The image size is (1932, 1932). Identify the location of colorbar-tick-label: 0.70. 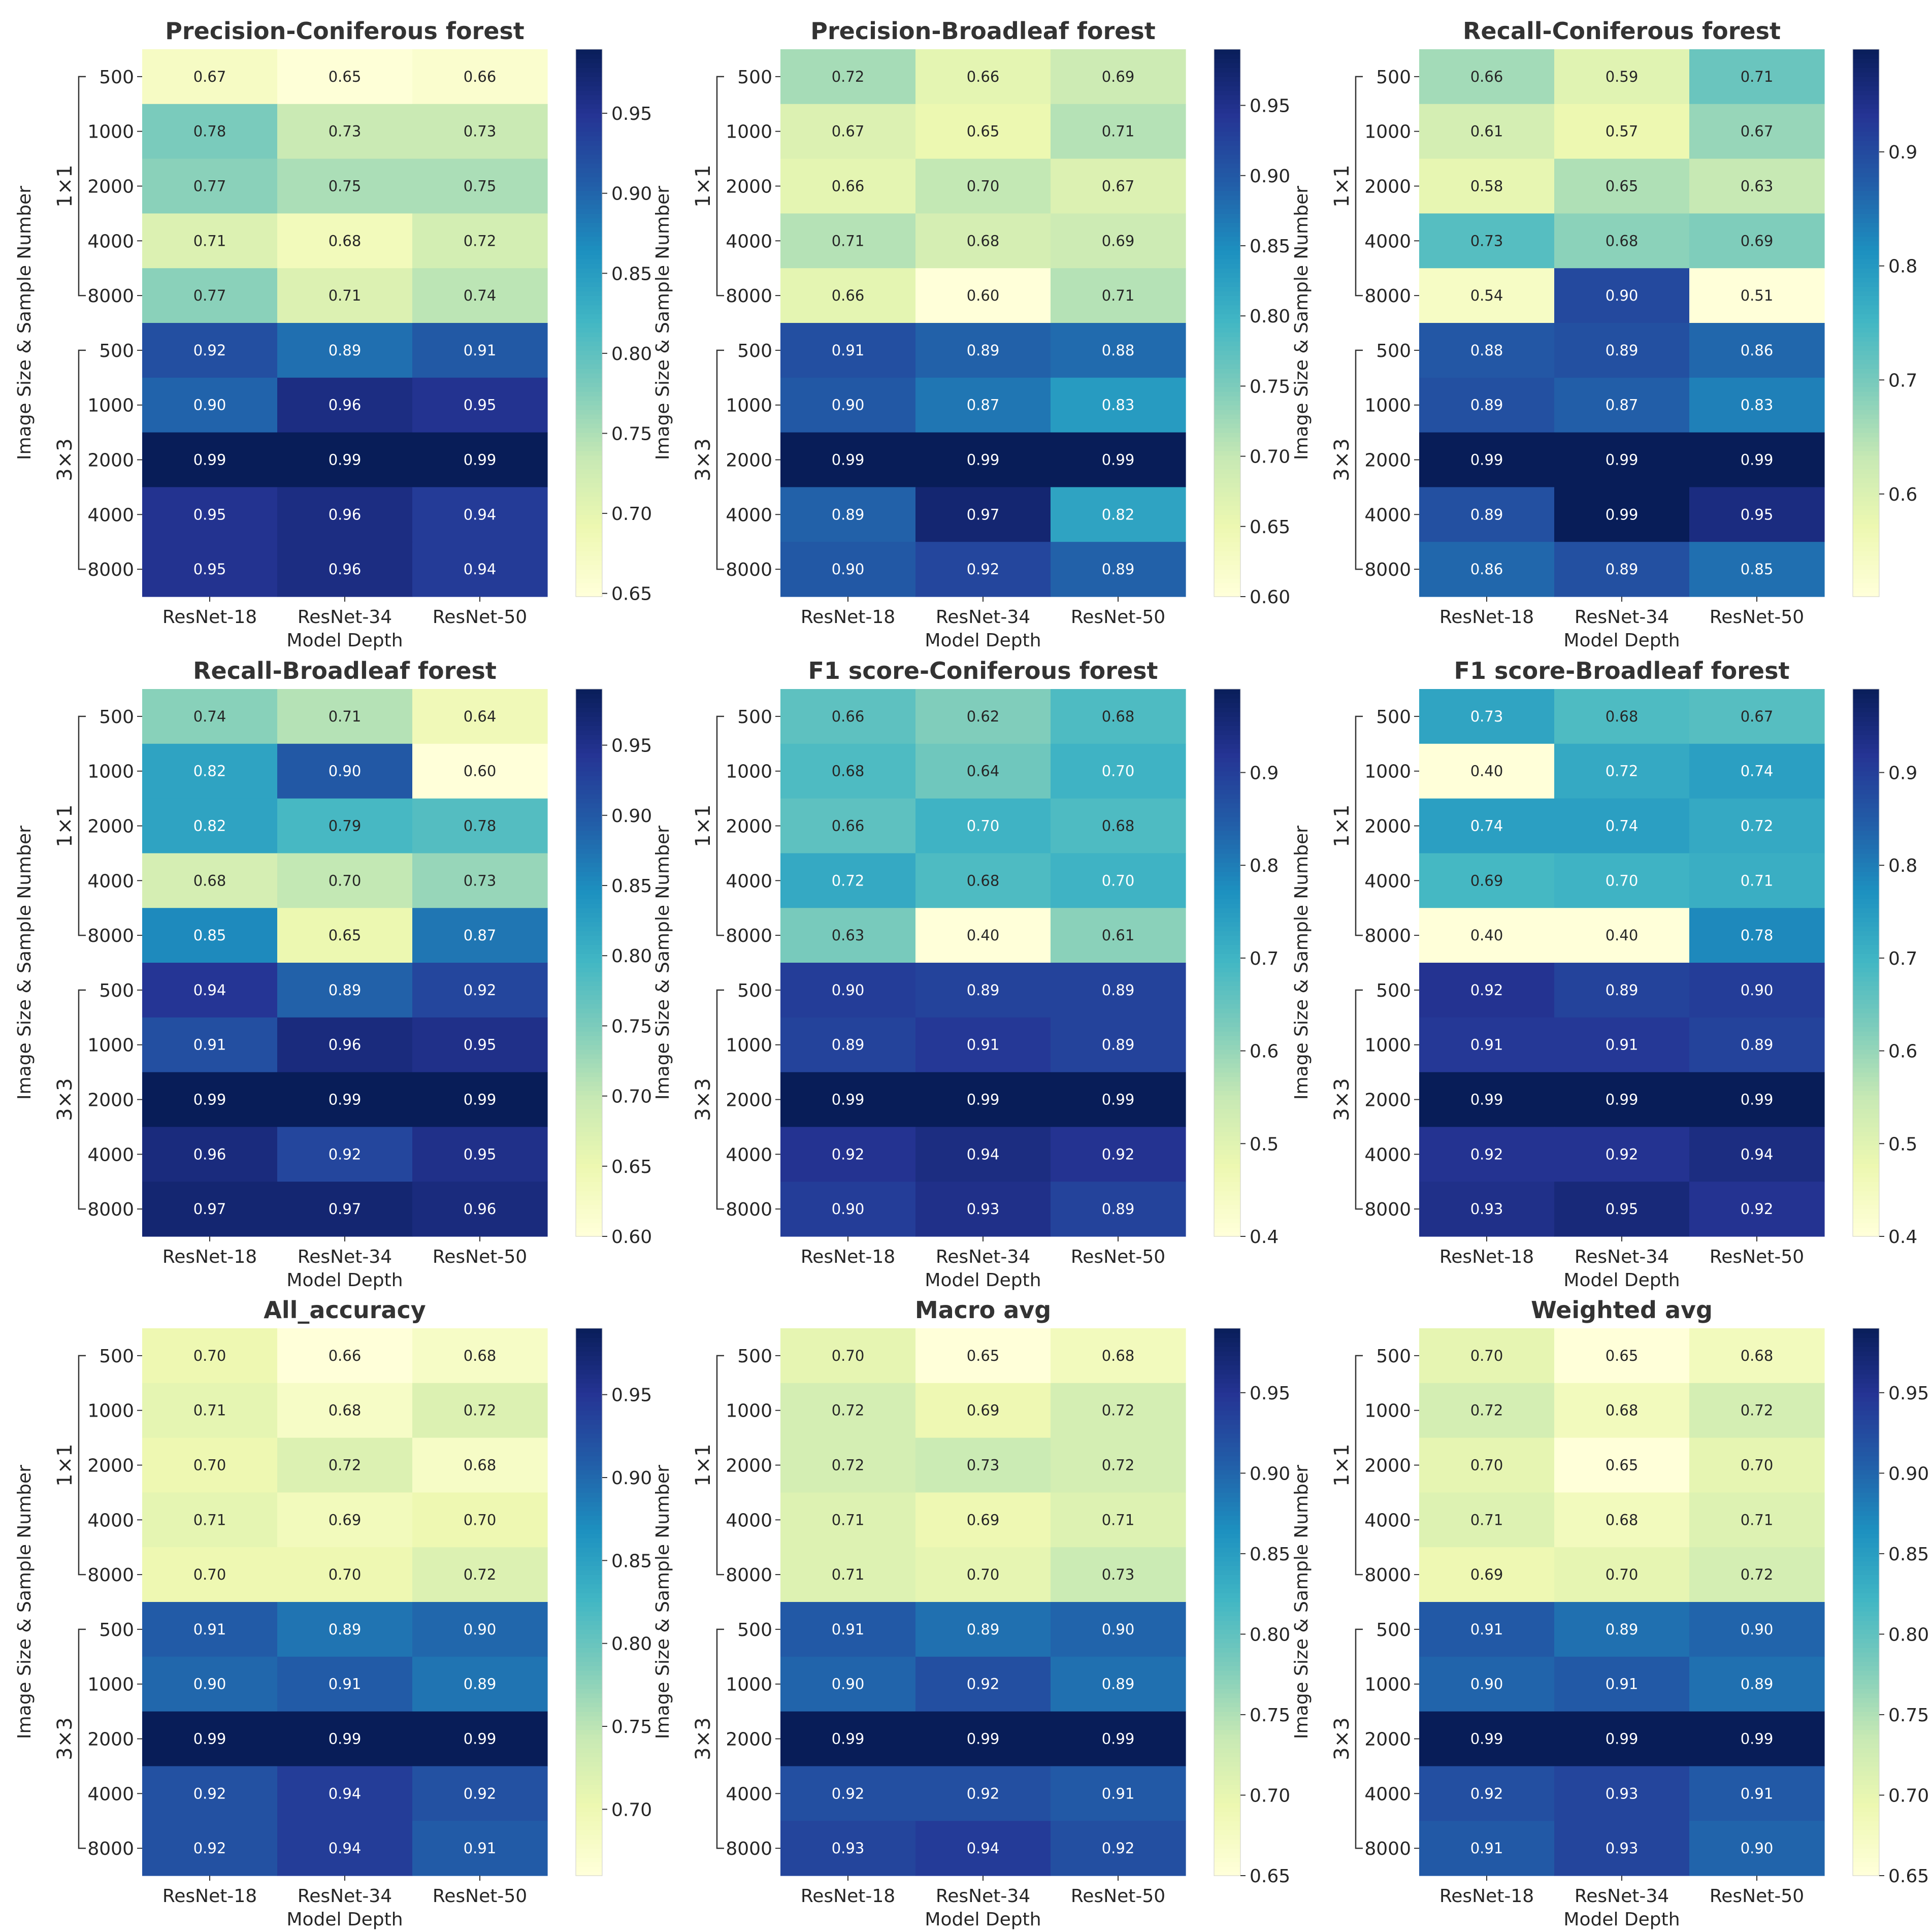
(1908, 1795).